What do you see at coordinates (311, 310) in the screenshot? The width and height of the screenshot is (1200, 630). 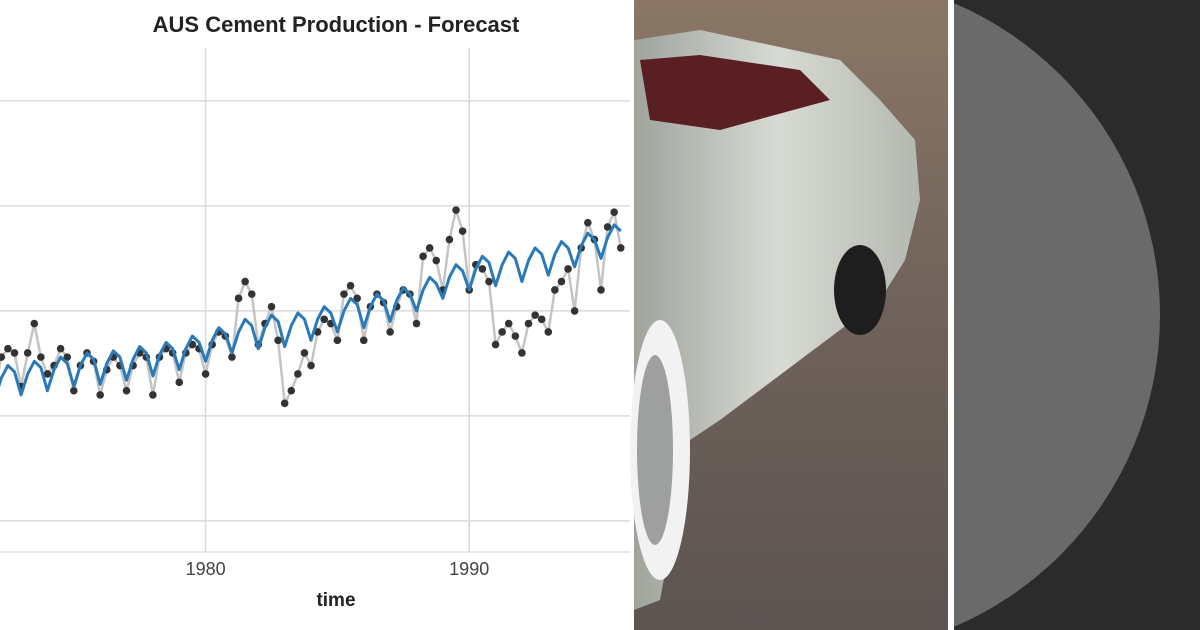 I see `series-line` at bounding box center [311, 310].